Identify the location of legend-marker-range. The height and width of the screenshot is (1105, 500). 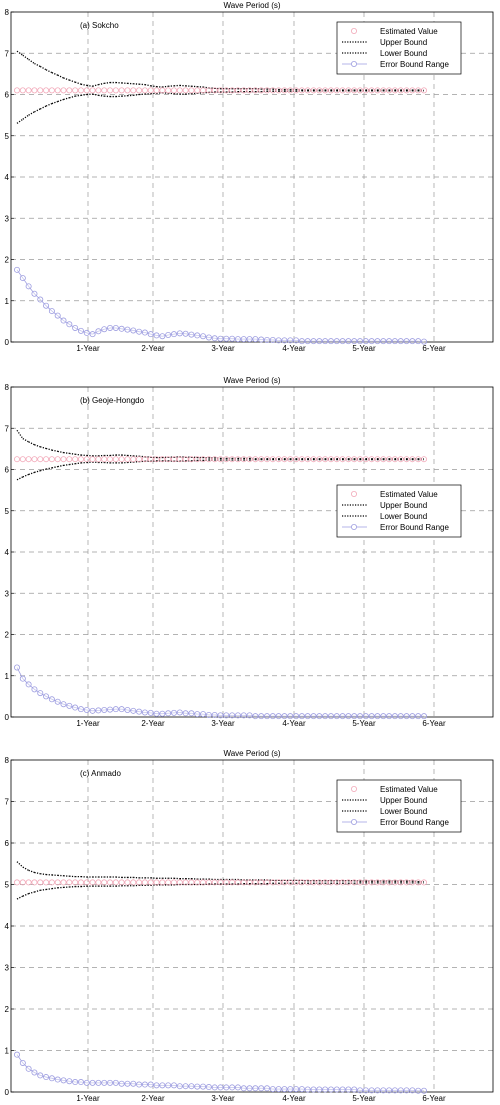
(353, 64).